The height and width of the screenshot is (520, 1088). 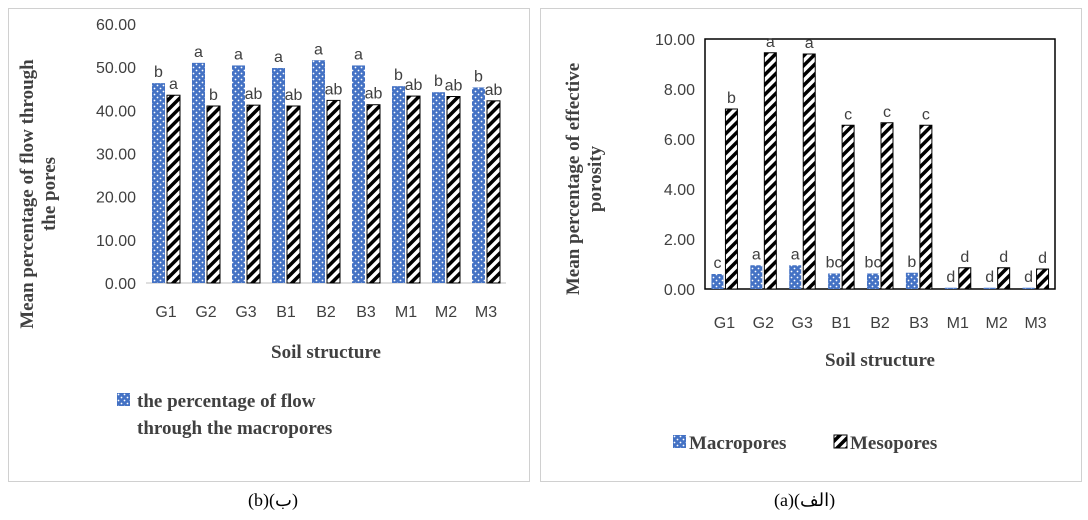 I want to click on y-tick-label: 20.00, so click(x=116, y=198).